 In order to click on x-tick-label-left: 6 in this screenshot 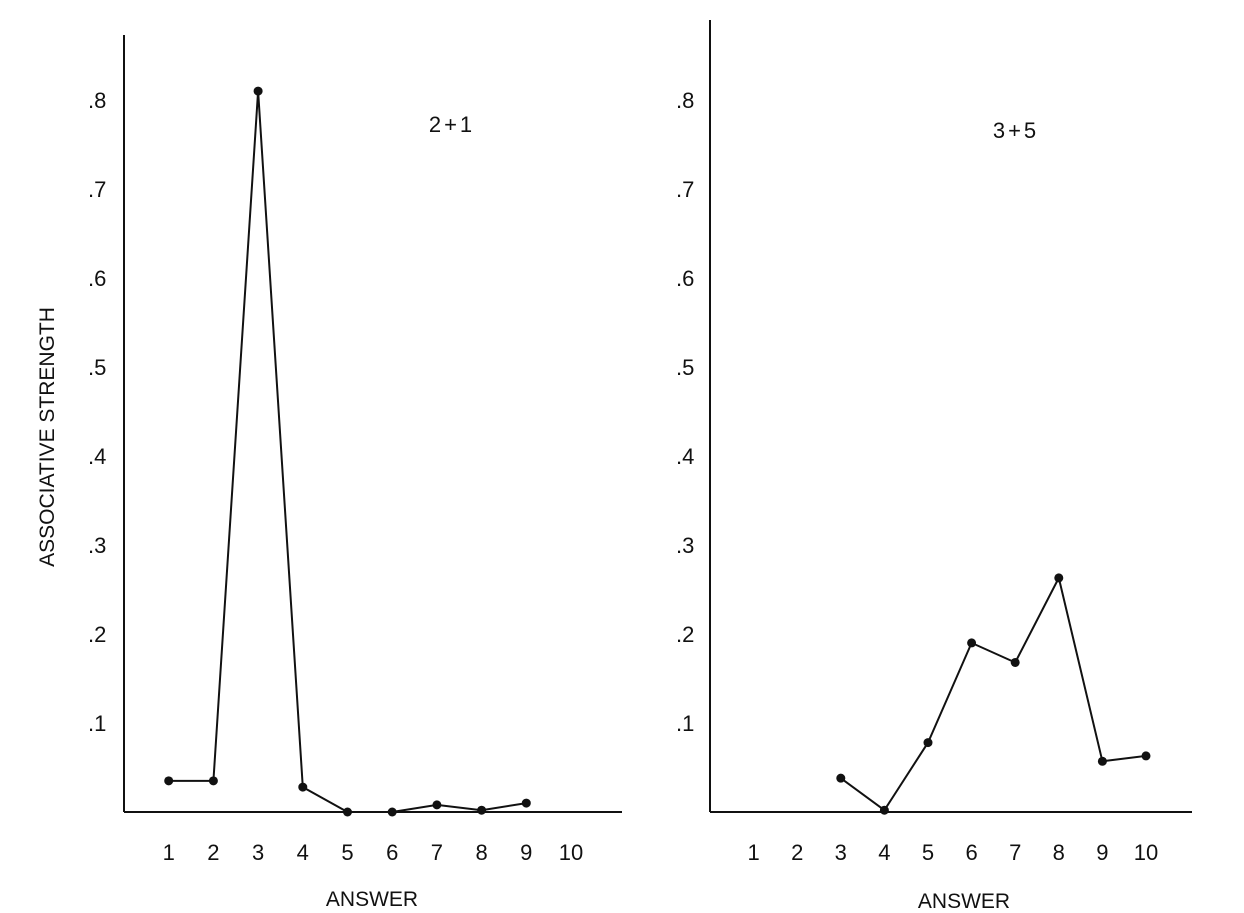, I will do `click(392, 852)`.